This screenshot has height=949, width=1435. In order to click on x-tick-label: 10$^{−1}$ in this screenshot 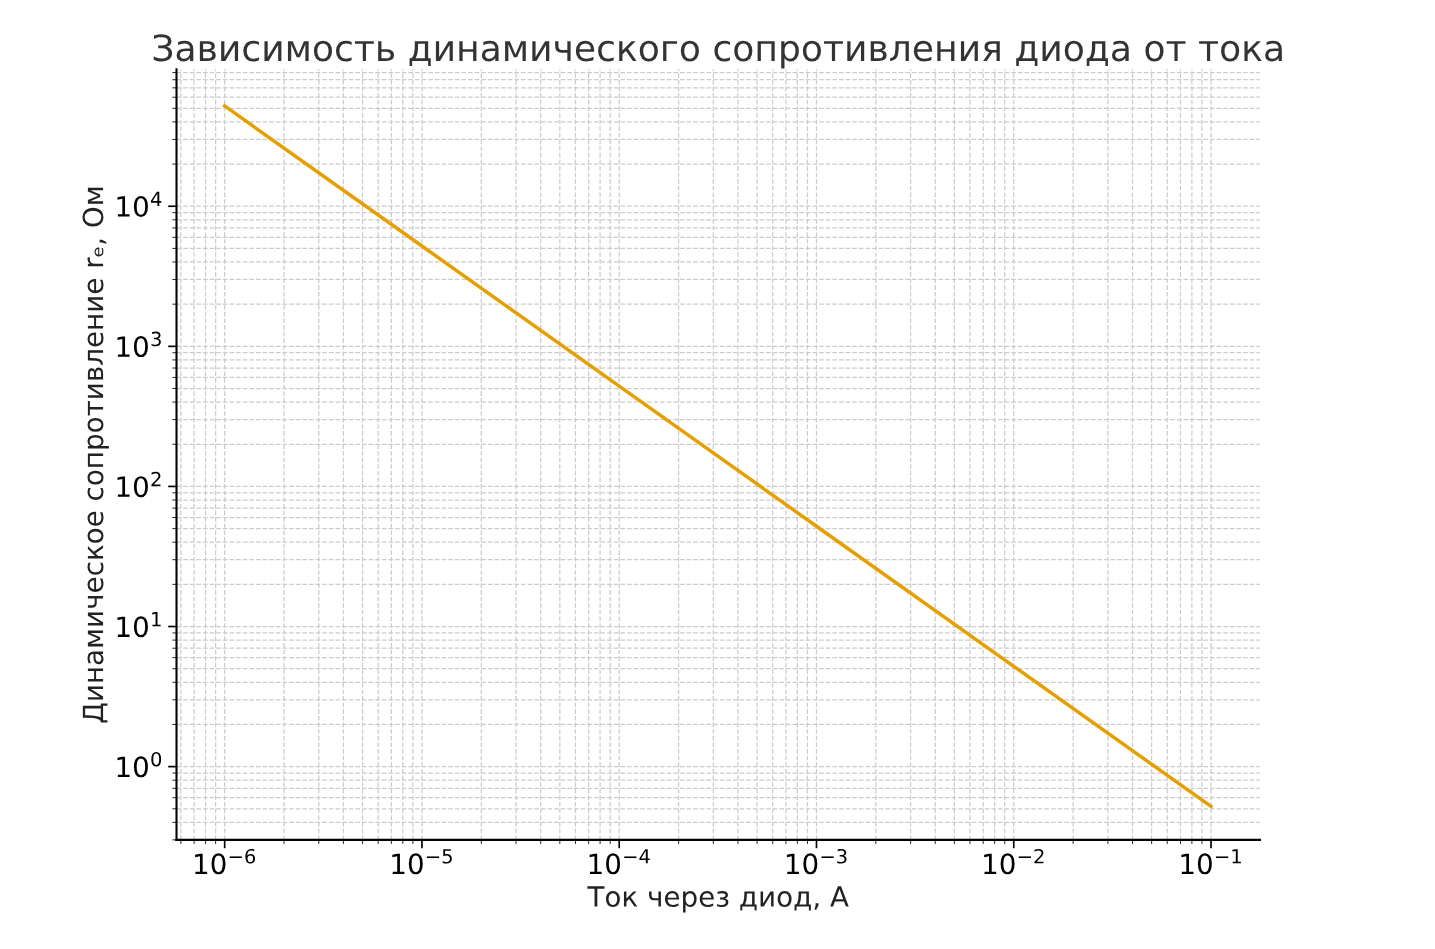, I will do `click(1211, 862)`.